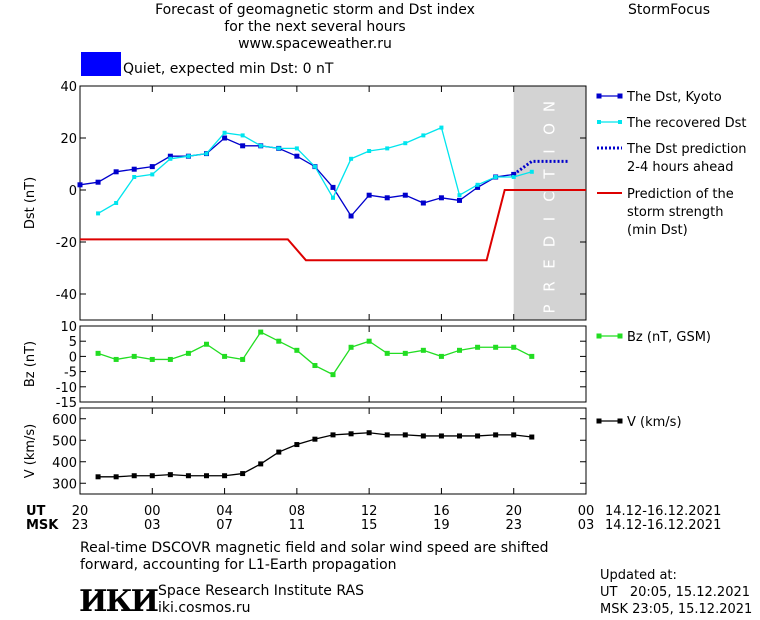 Image resolution: width=760 pixels, height=620 pixels. What do you see at coordinates (675, 212) in the screenshot?
I see `legend-label: storm strength` at bounding box center [675, 212].